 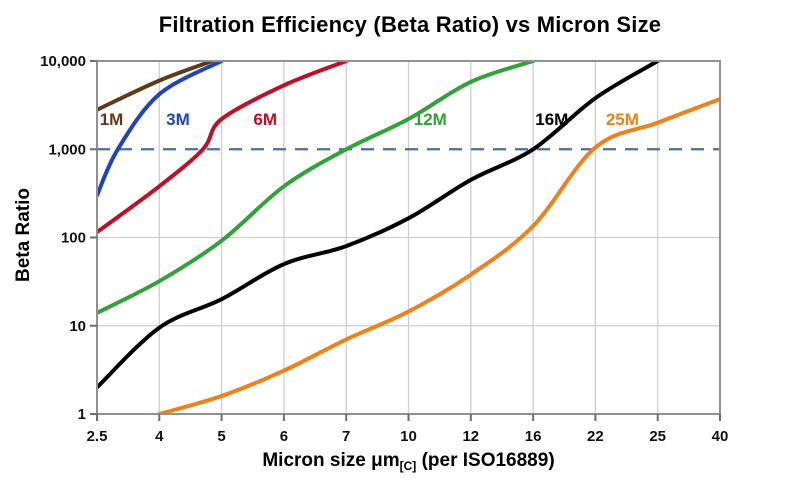 I want to click on series-label-12M: 12M, so click(x=430, y=119).